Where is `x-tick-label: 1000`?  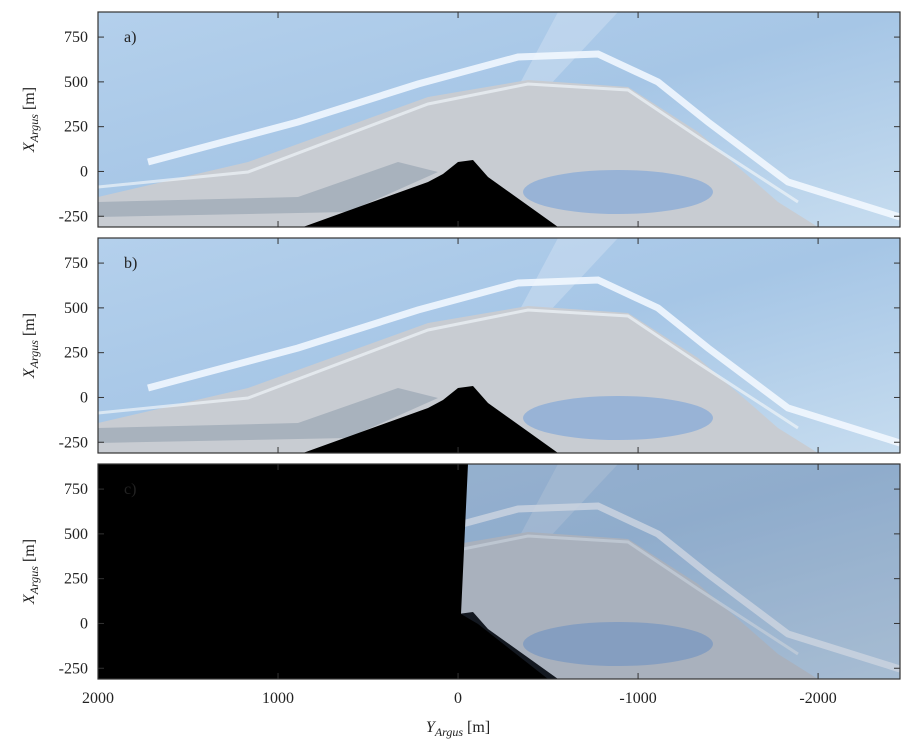
x-tick-label: 1000 is located at coordinates (278, 698).